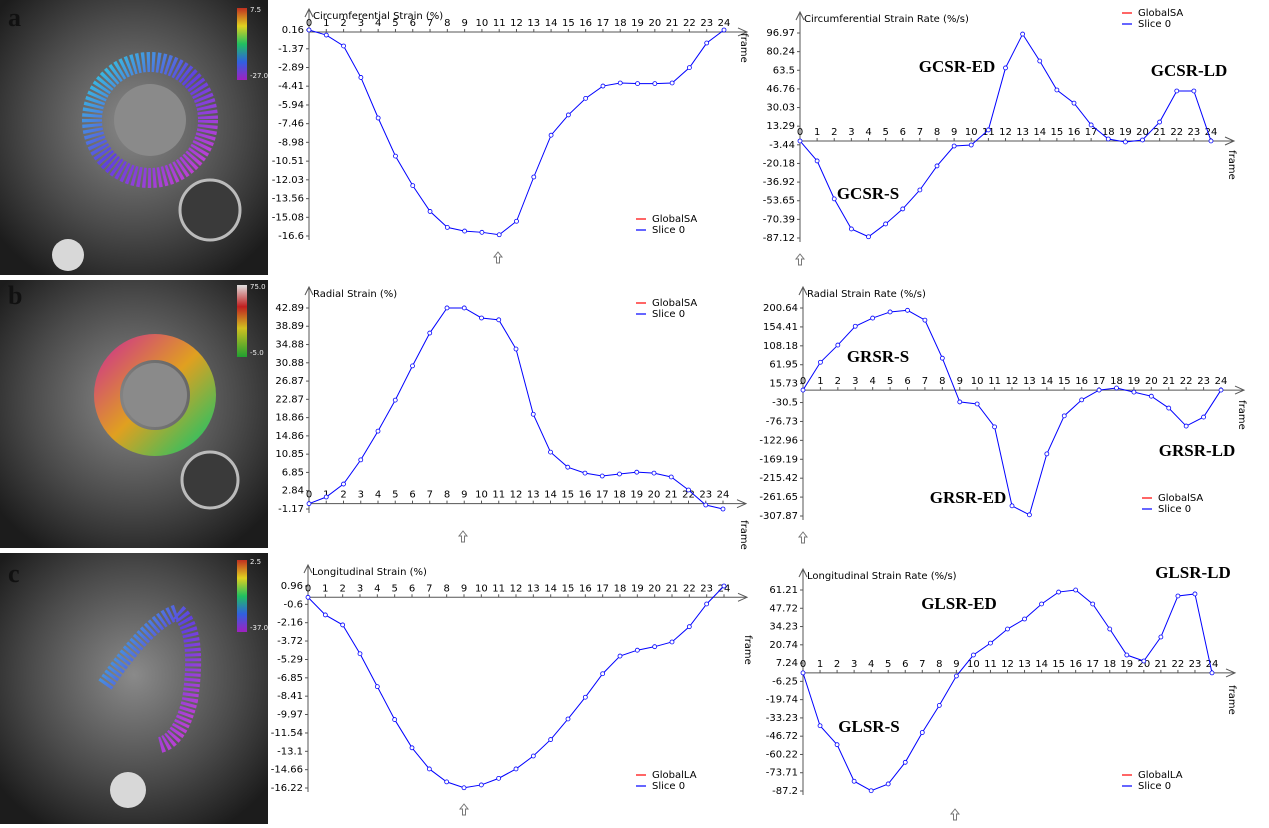 This screenshot has width=1269, height=828. I want to click on annotation: GLSR-LD, so click(1193, 572).